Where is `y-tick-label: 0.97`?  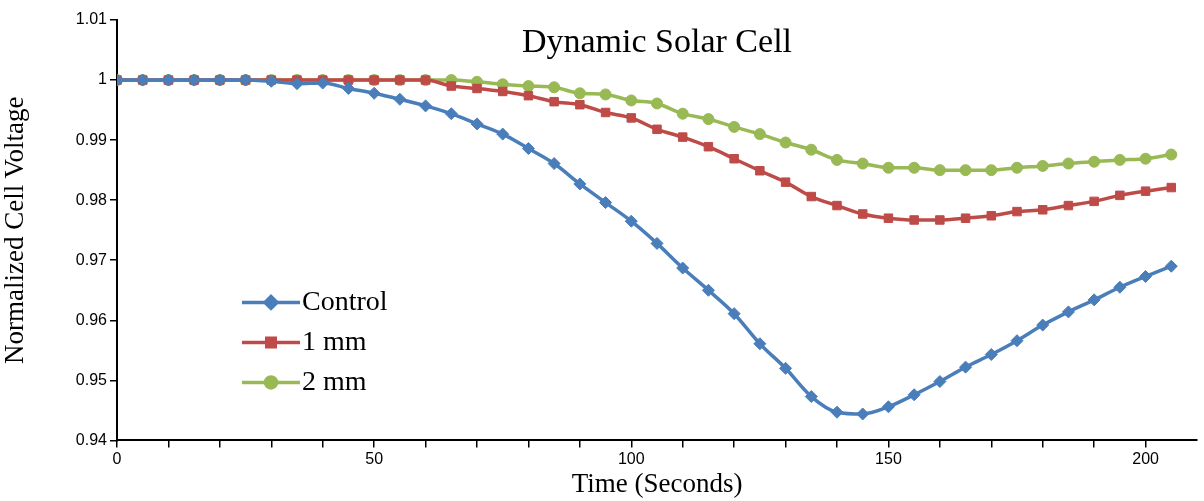 y-tick-label: 0.97 is located at coordinates (91, 259).